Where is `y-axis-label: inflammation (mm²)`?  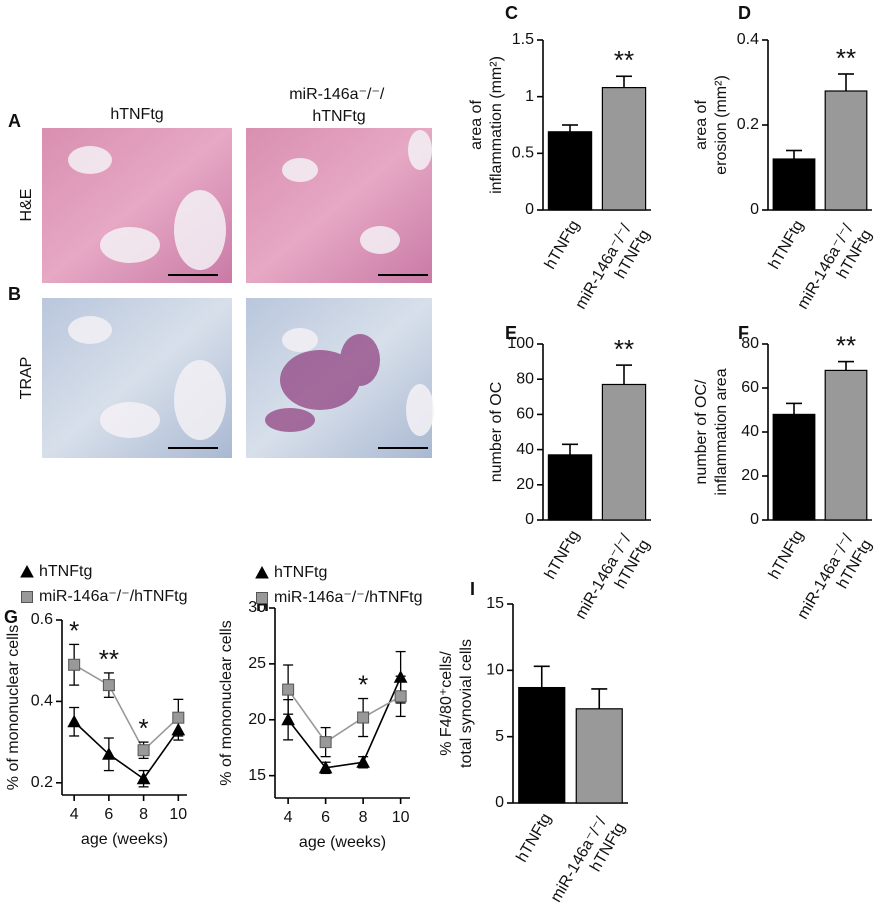 y-axis-label: inflammation (mm²) is located at coordinates (496, 125).